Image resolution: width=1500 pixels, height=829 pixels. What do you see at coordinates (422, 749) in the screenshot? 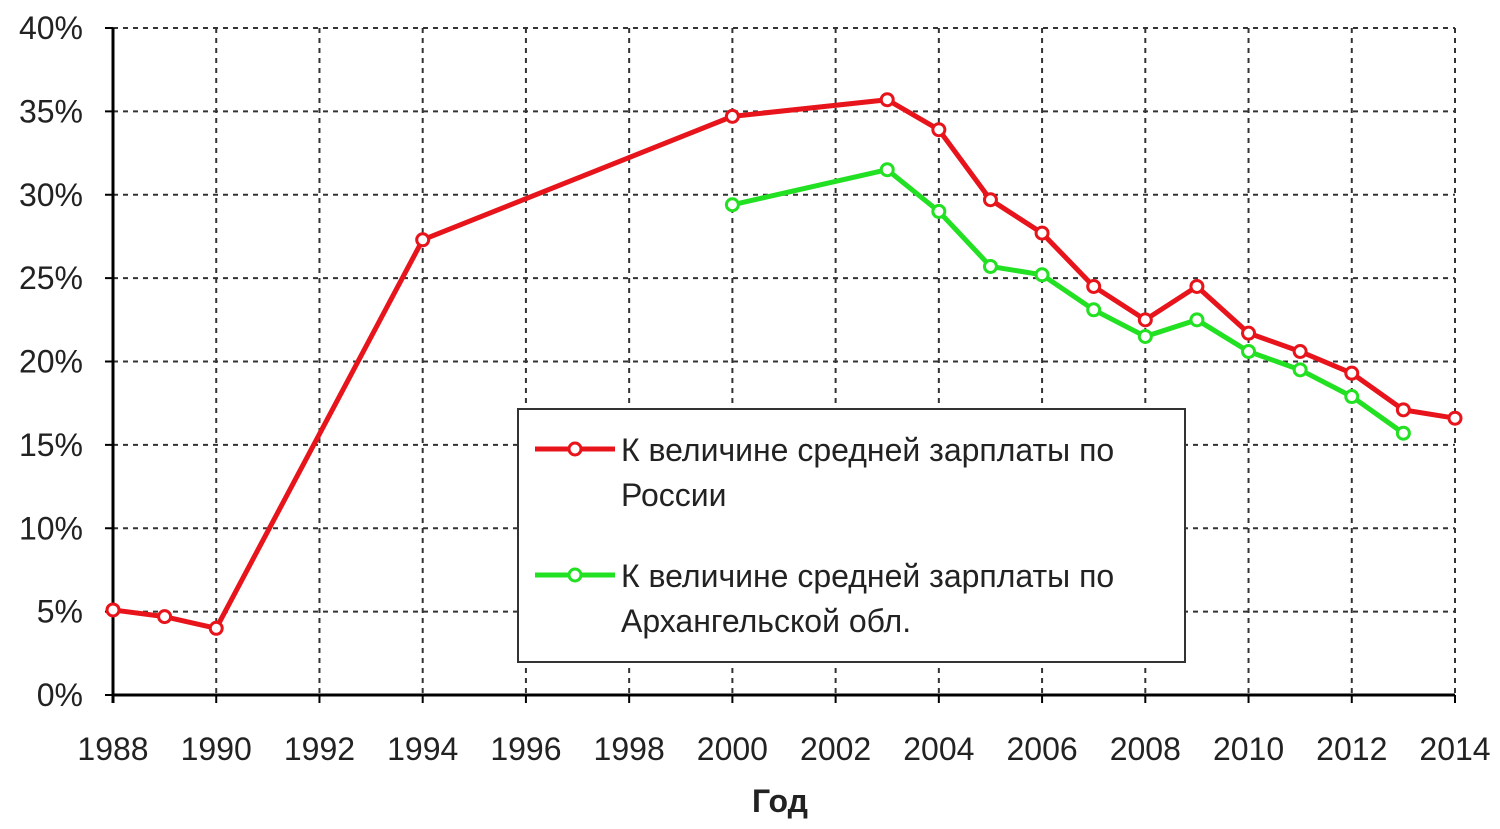
I see `x-tick-label: 1994` at bounding box center [422, 749].